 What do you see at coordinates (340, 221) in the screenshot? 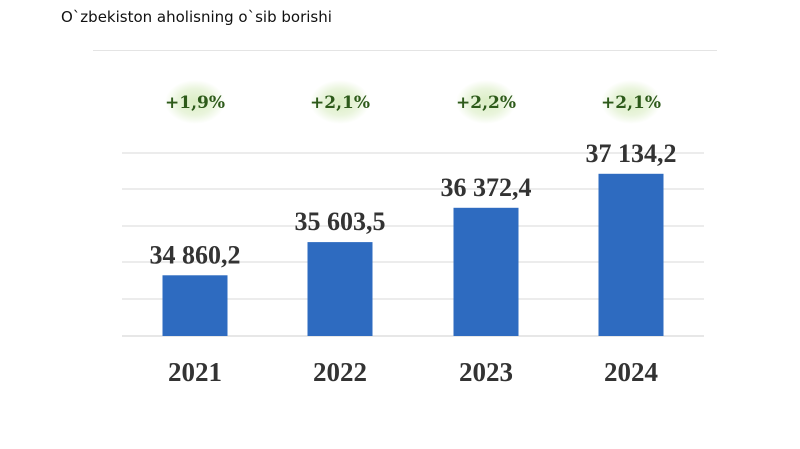
I see `bar-value-label: 35 603,5` at bounding box center [340, 221].